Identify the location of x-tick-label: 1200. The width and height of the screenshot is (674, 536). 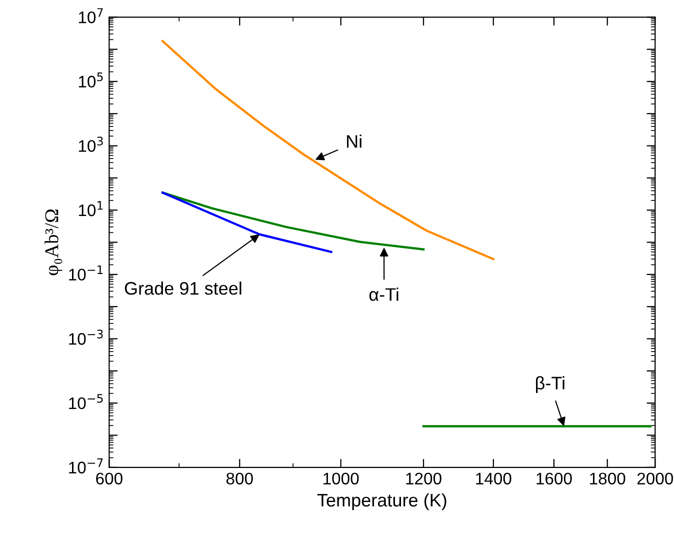
(424, 478).